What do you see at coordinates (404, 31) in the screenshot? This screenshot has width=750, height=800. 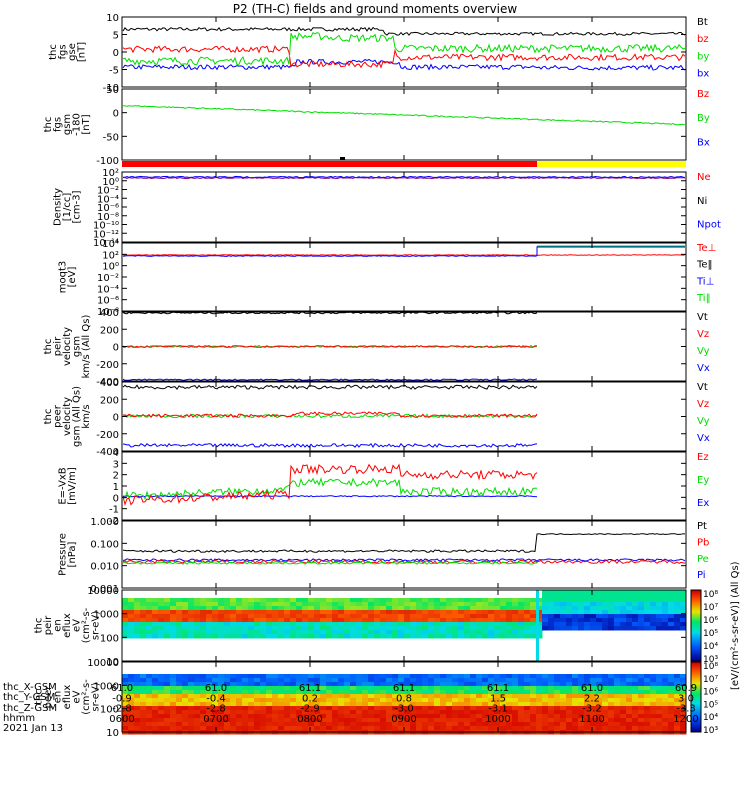 I see `series-Bt` at bounding box center [404, 31].